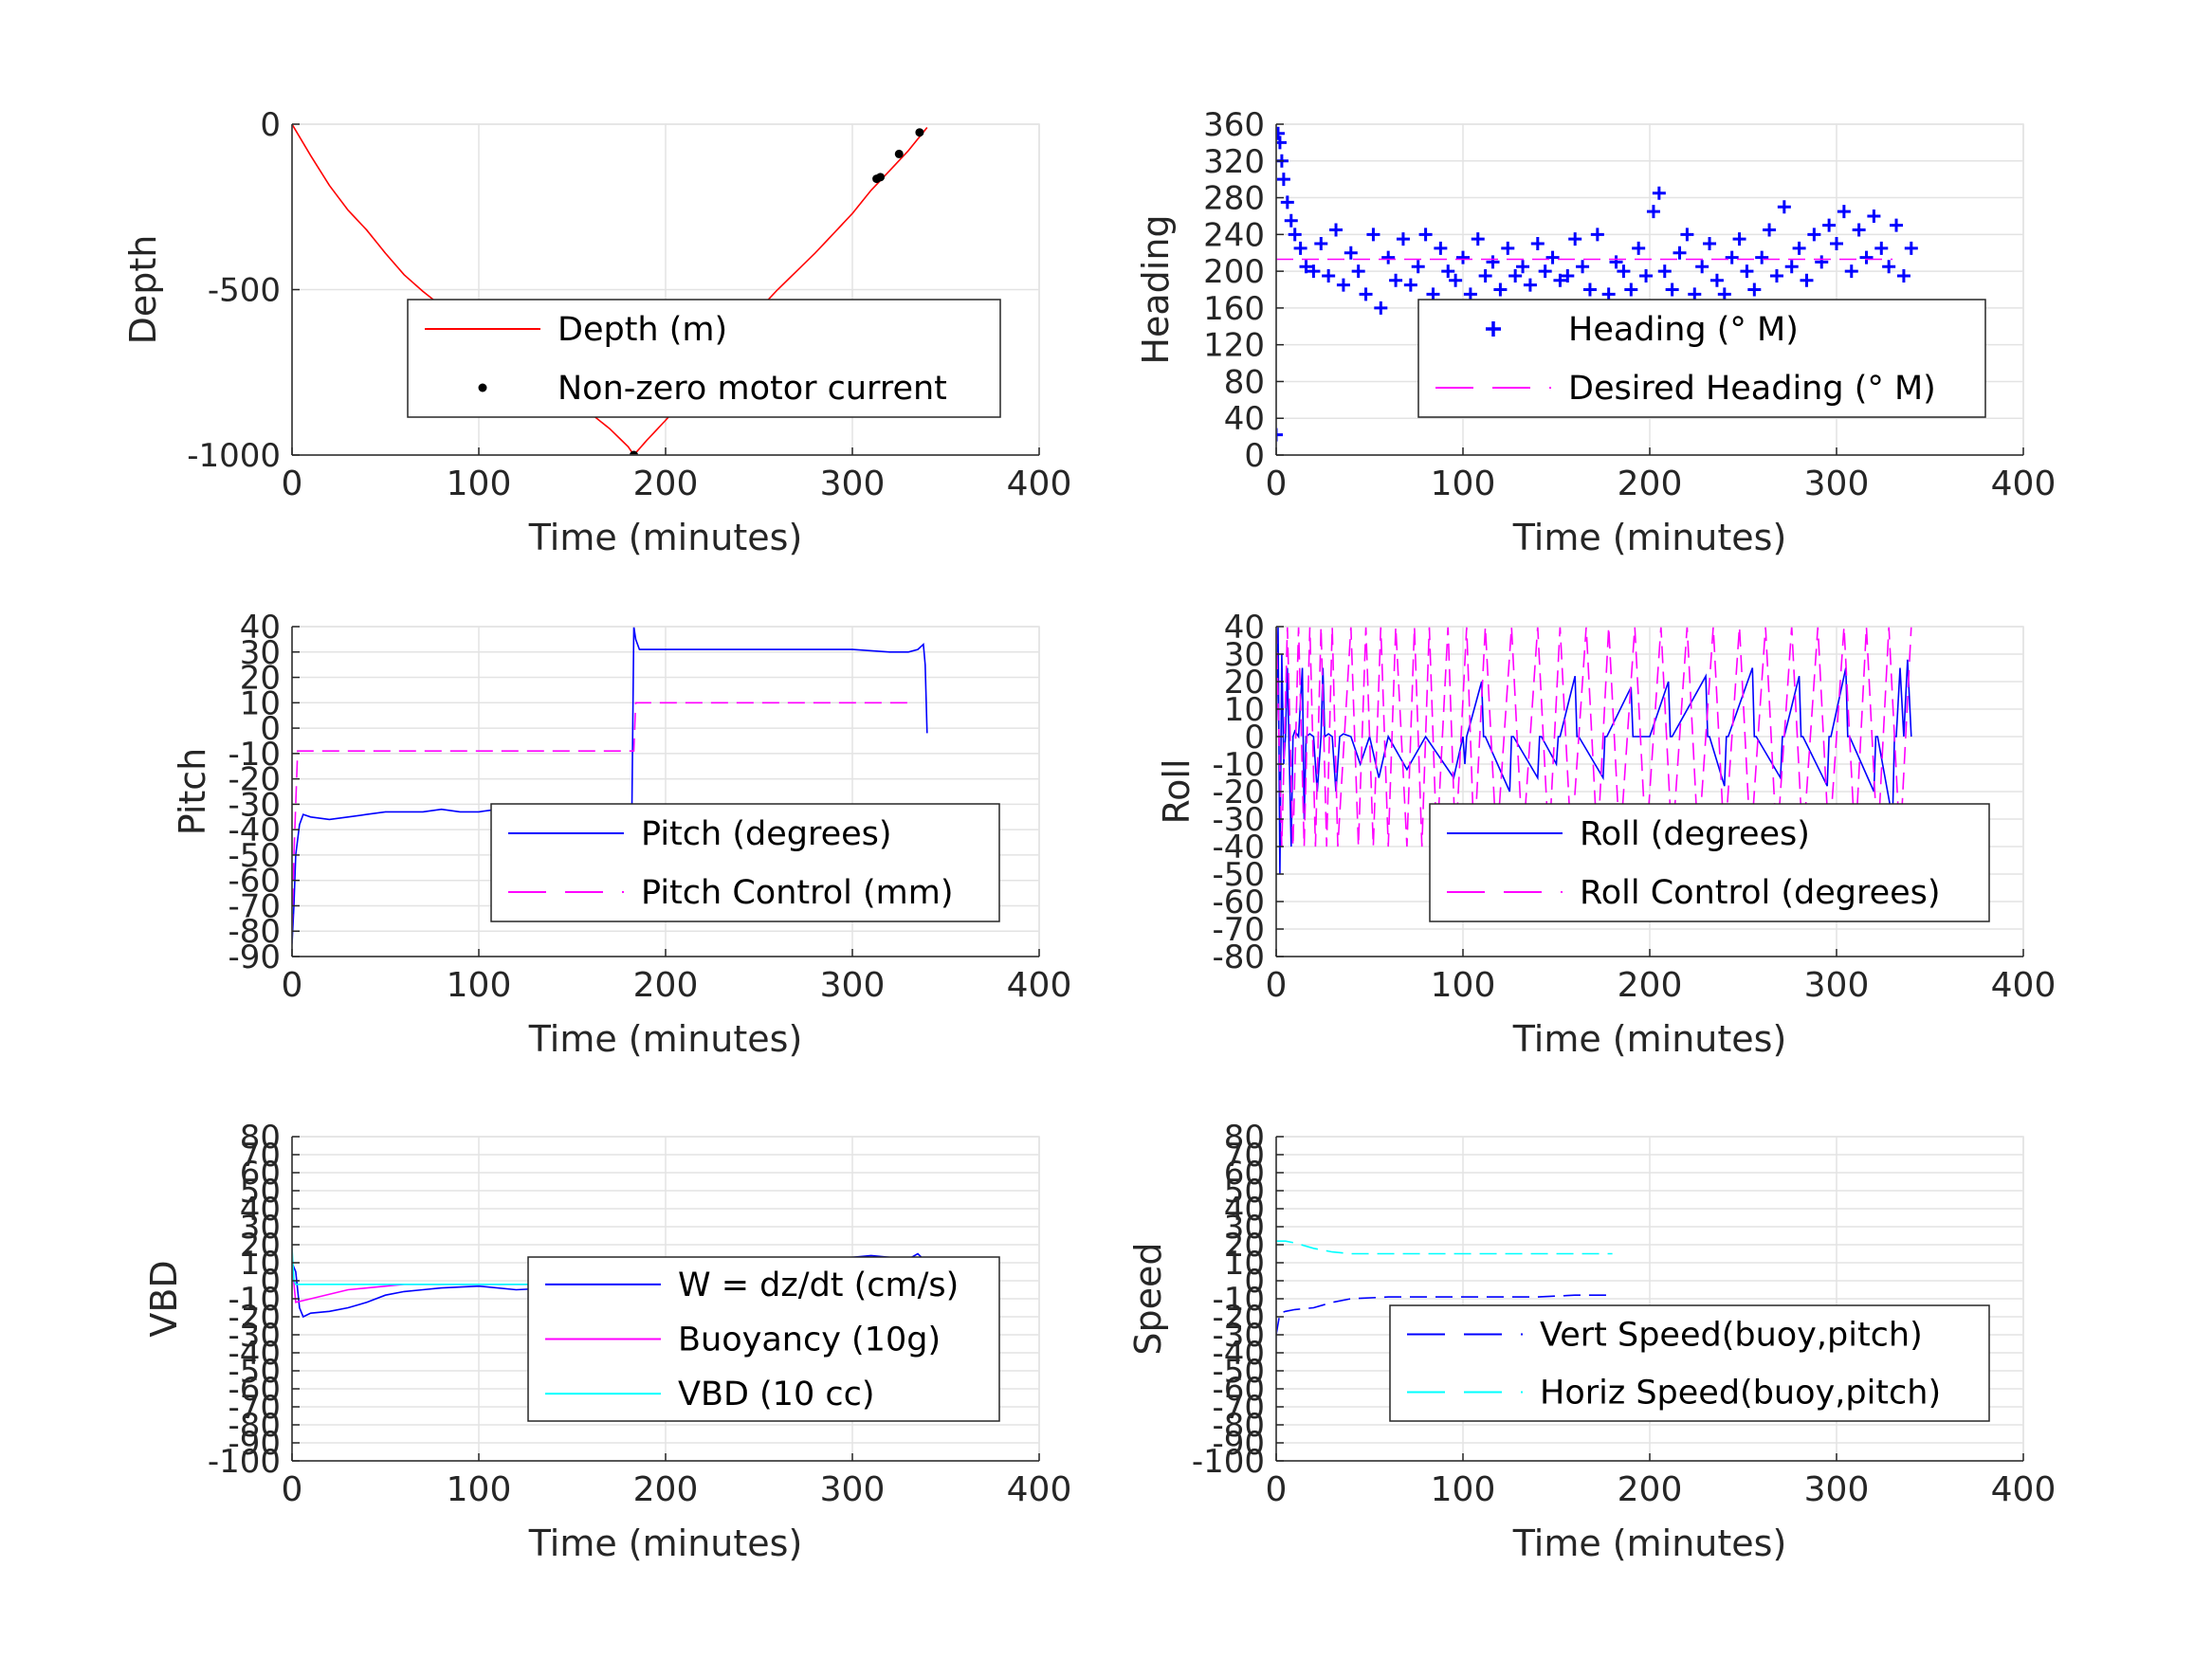  What do you see at coordinates (1463, 484) in the screenshot?
I see `heading-x-tick-label: 100` at bounding box center [1463, 484].